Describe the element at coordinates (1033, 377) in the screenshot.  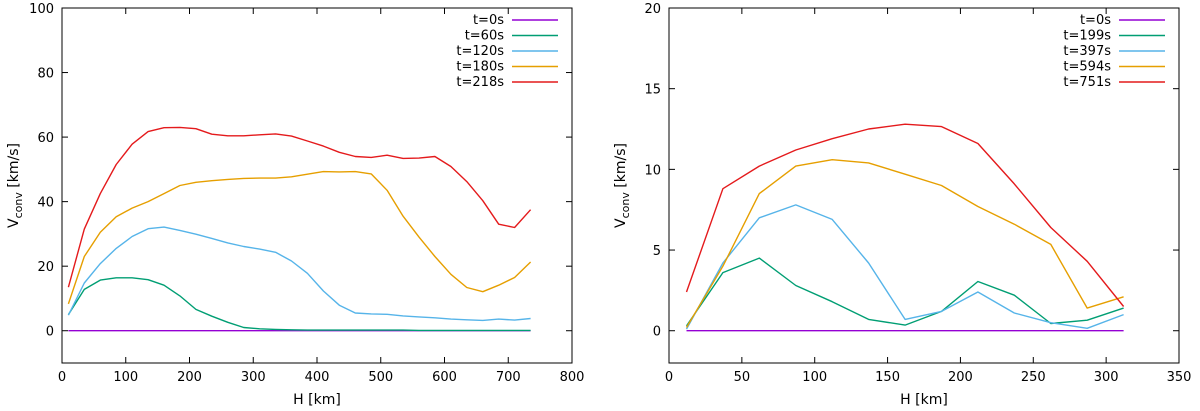
I see `x-tick-label: 250` at that location.